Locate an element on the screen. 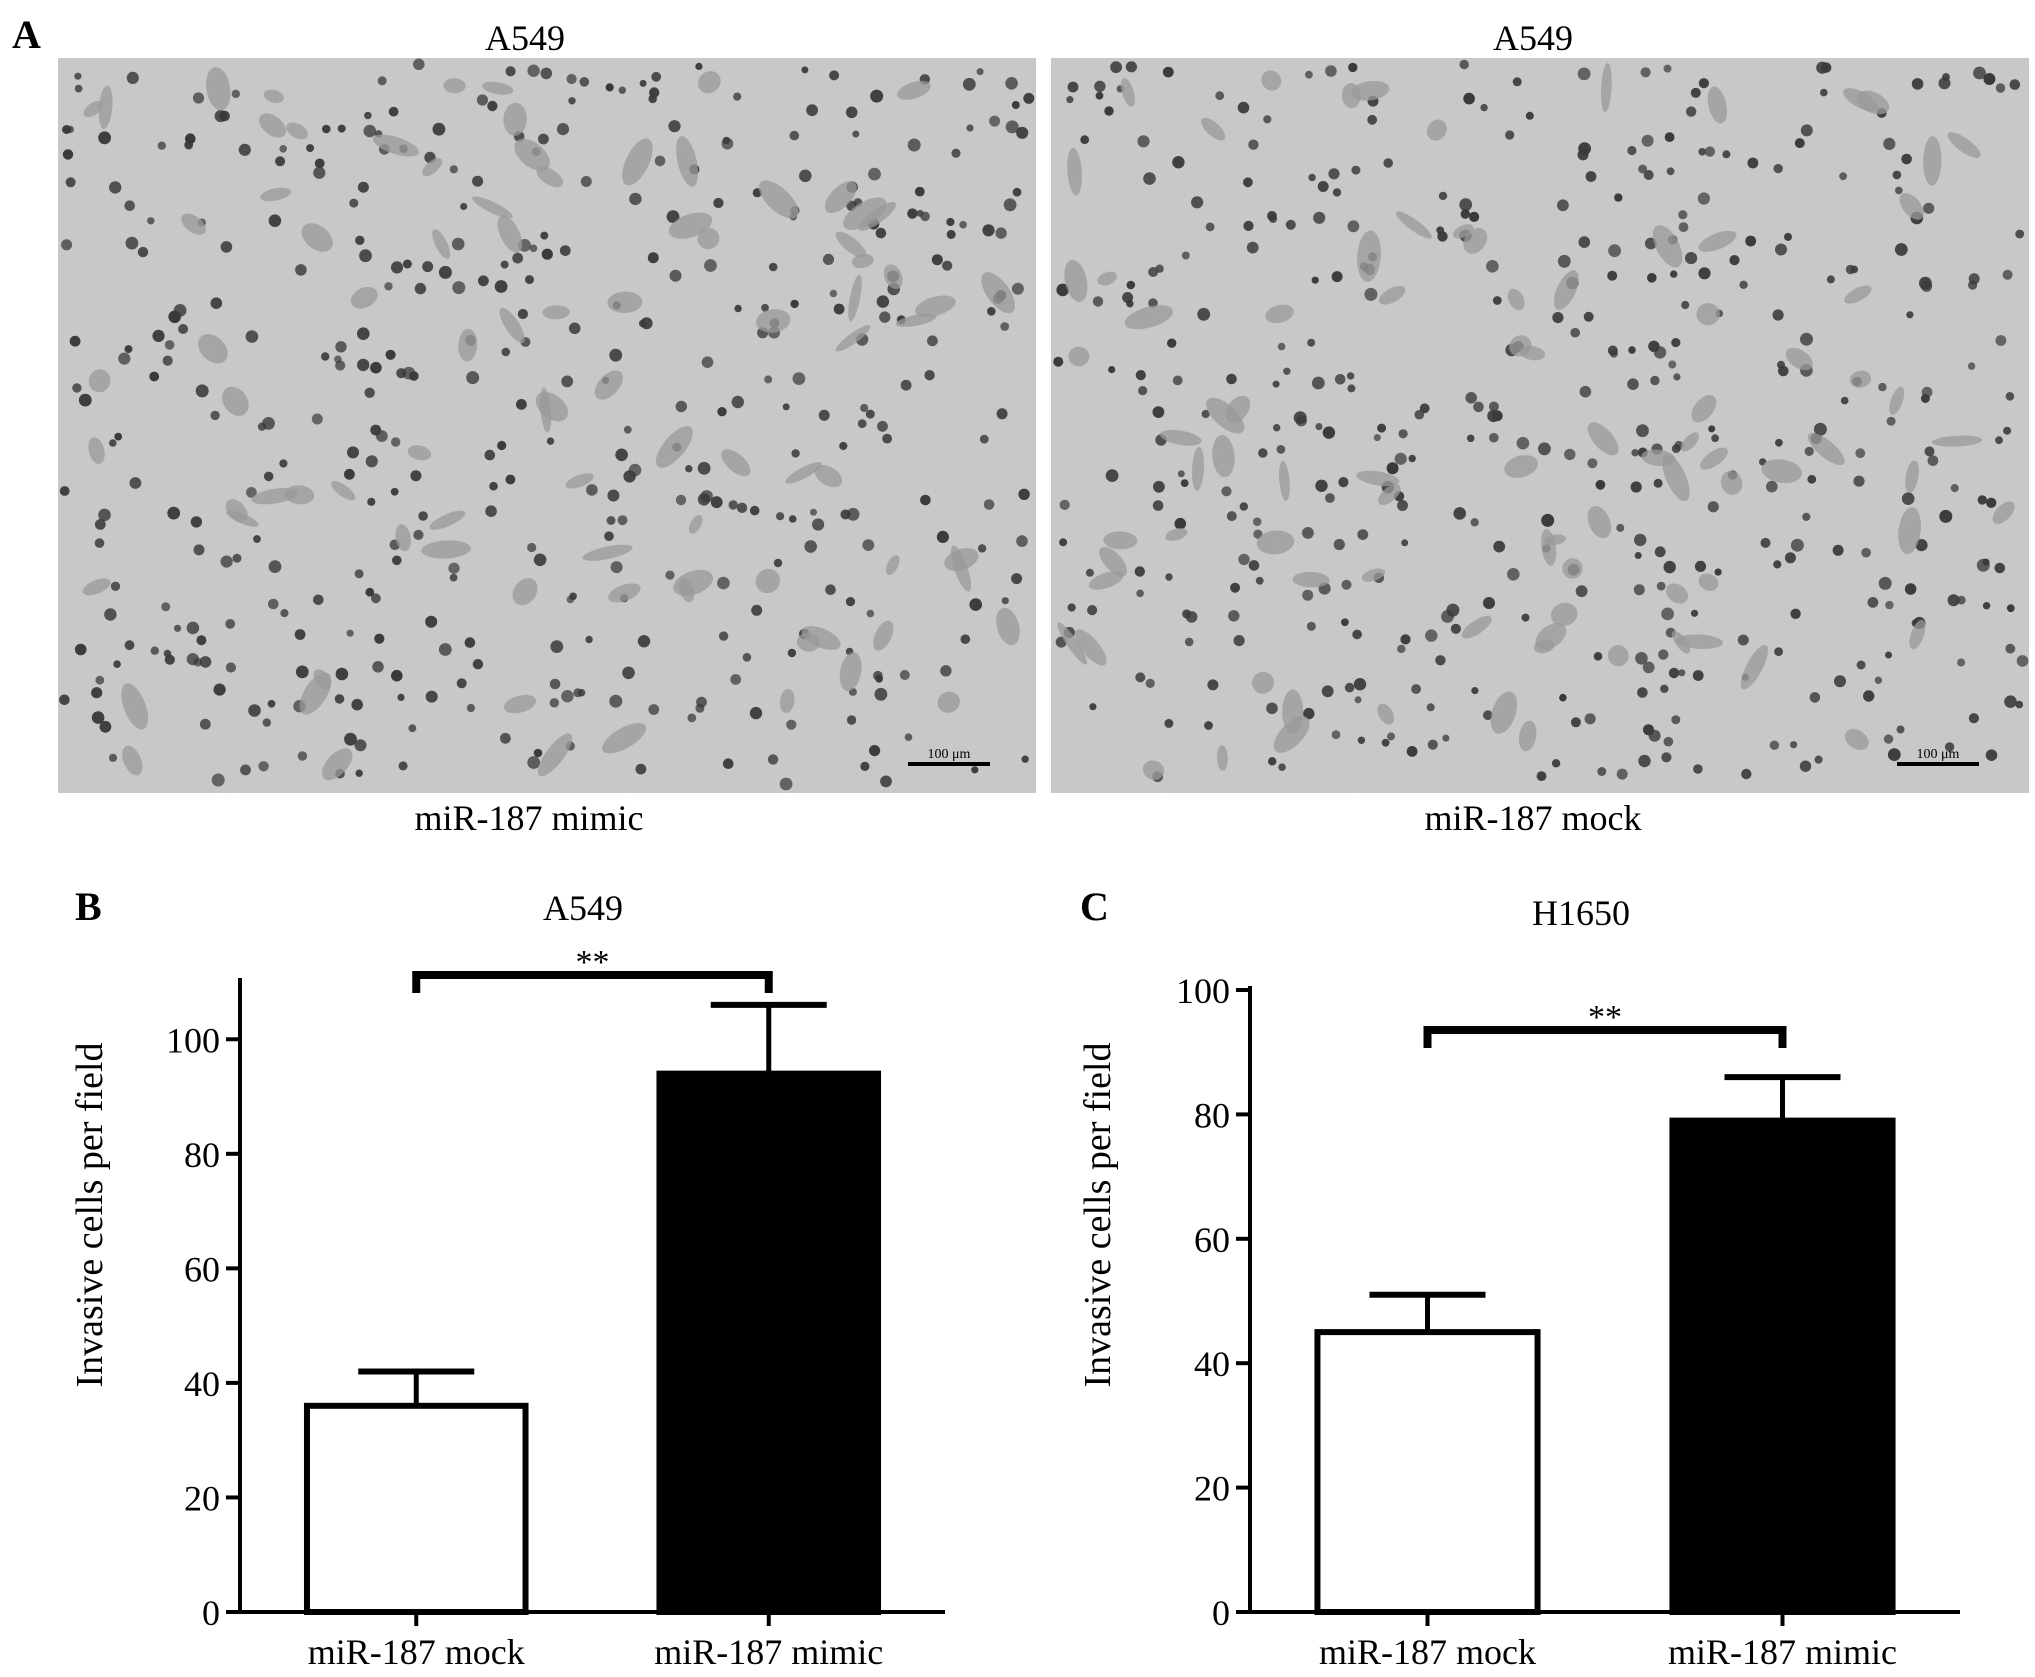  bar is located at coordinates (416, 1509).